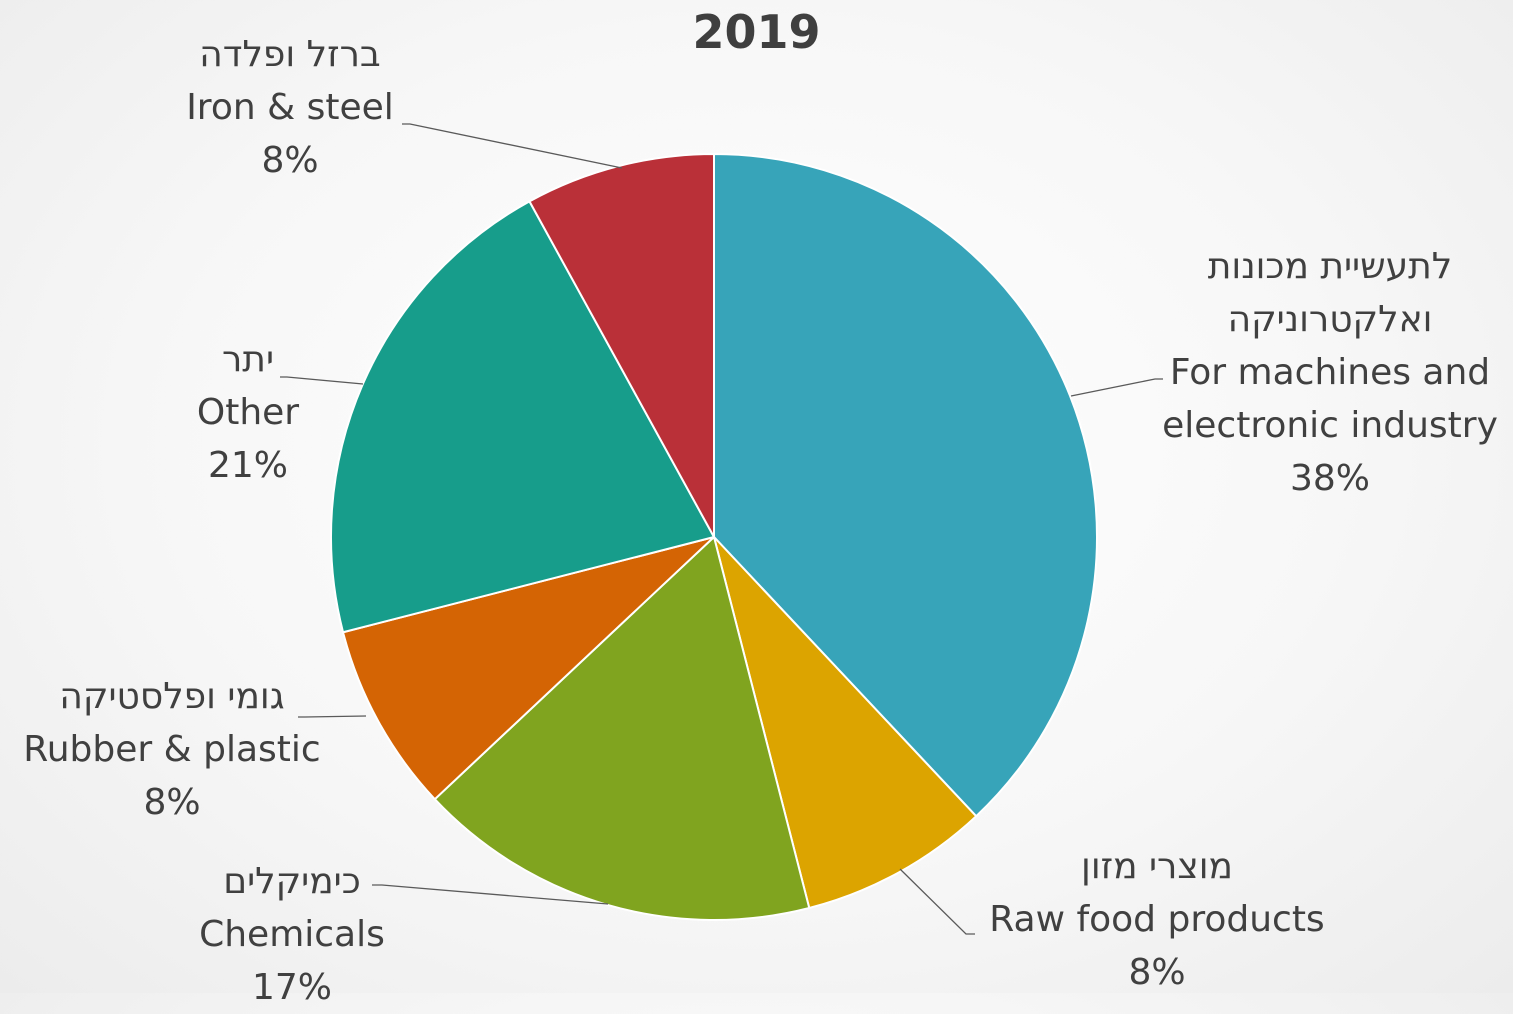 Image resolution: width=1513 pixels, height=1014 pixels. Describe the element at coordinates (290, 54) in the screenshot. I see `slice-label-line: ברזל ופלדה` at that location.